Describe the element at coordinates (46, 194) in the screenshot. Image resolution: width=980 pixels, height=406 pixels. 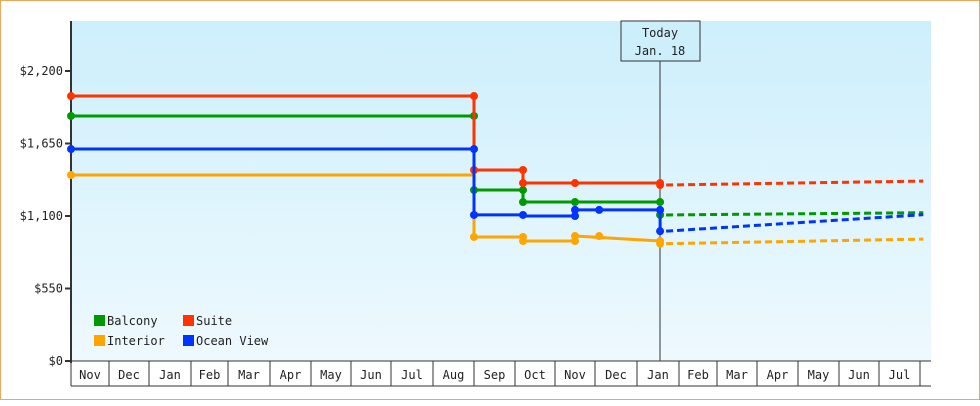
I see `y-axis: $0 $550 $1,100 $1,650 $2,200` at that location.